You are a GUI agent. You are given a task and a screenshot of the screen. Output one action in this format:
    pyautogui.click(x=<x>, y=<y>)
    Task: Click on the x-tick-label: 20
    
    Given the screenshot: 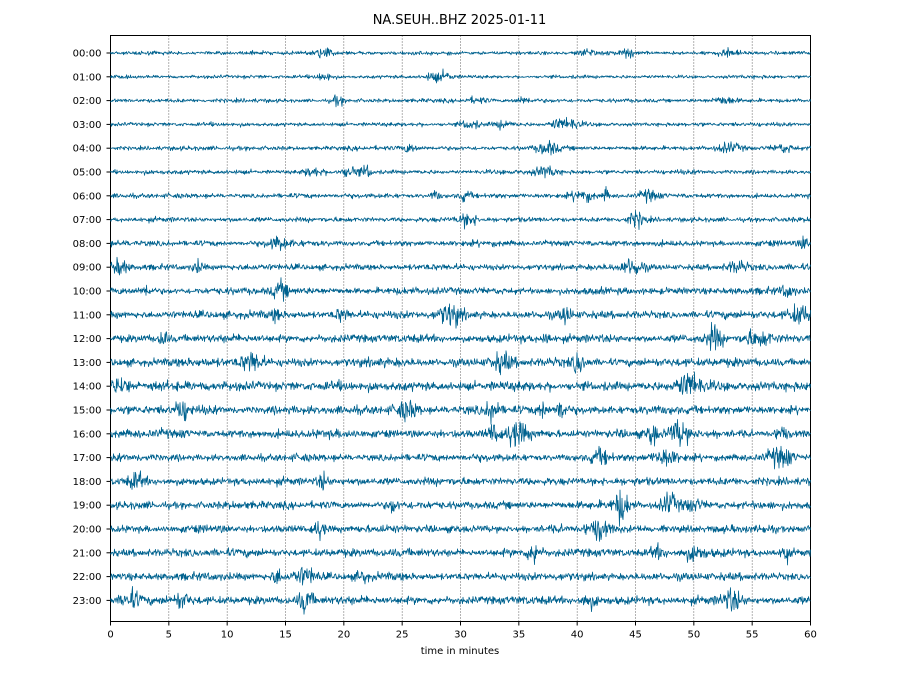 What is the action you would take?
    pyautogui.click(x=343, y=635)
    